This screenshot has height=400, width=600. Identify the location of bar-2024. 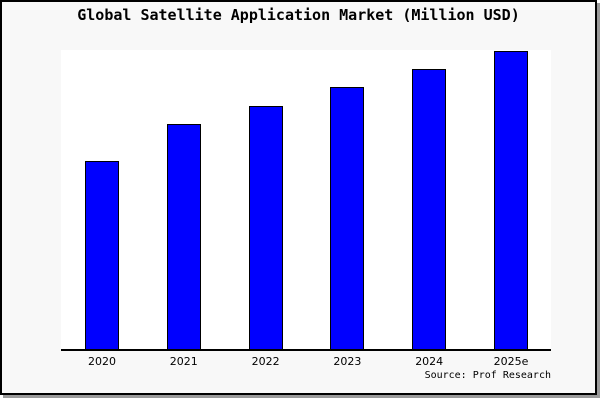
(429, 209).